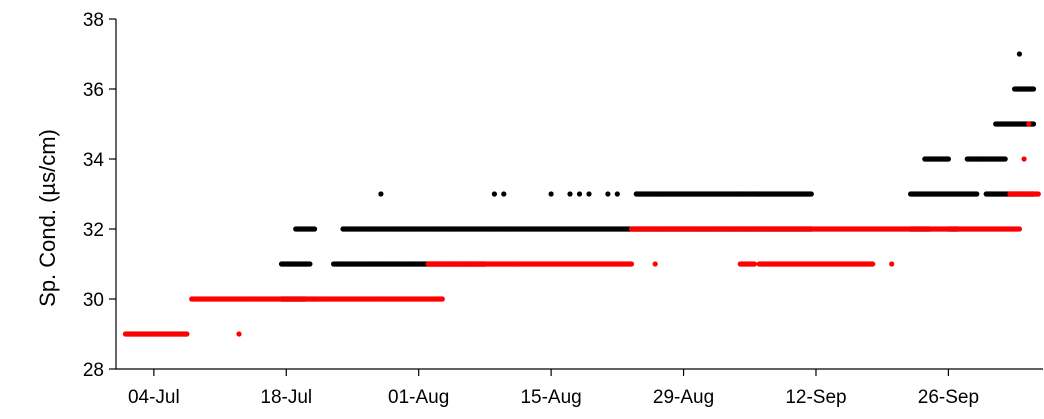  I want to click on x-tick-label: 01-Aug, so click(418, 397).